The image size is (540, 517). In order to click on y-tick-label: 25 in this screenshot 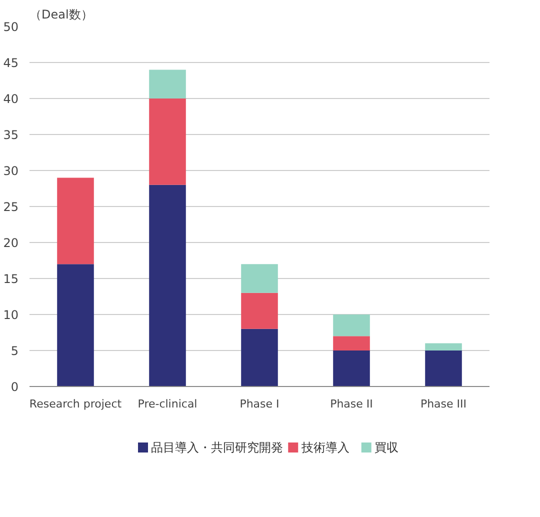, I will do `click(11, 207)`.